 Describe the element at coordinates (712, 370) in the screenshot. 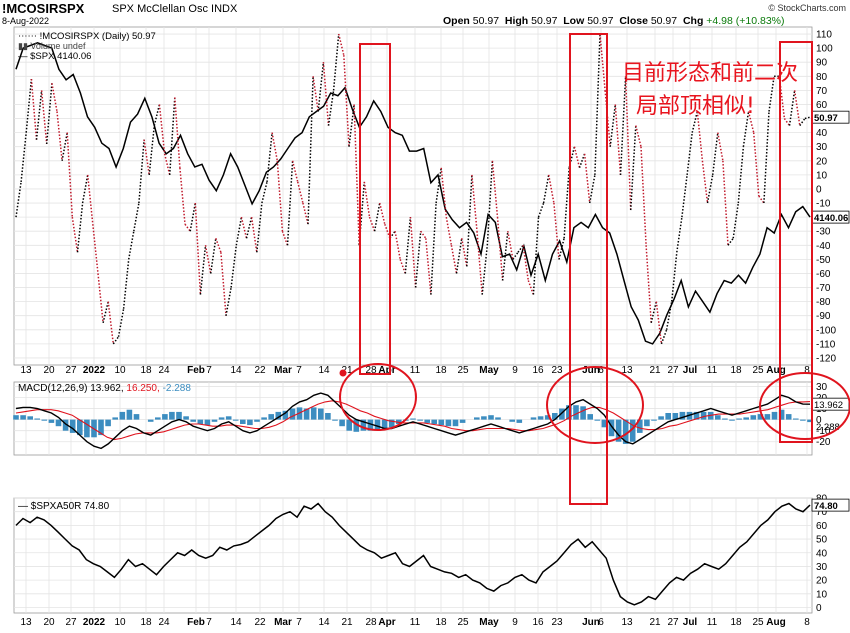

I see `x-tick-label: 11` at that location.